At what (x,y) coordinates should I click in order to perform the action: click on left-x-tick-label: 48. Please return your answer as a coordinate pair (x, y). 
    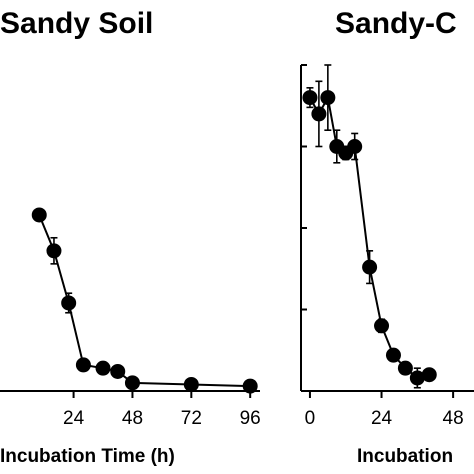
    Looking at the image, I should click on (132, 418).